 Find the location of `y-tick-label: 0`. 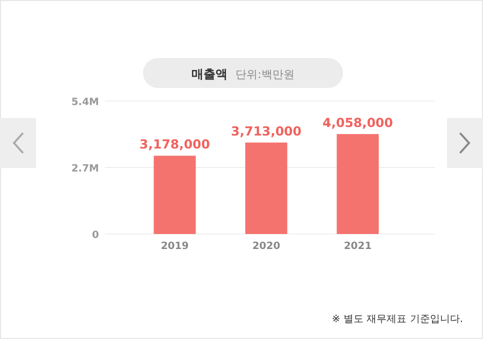

y-tick-label: 0 is located at coordinates (96, 235).